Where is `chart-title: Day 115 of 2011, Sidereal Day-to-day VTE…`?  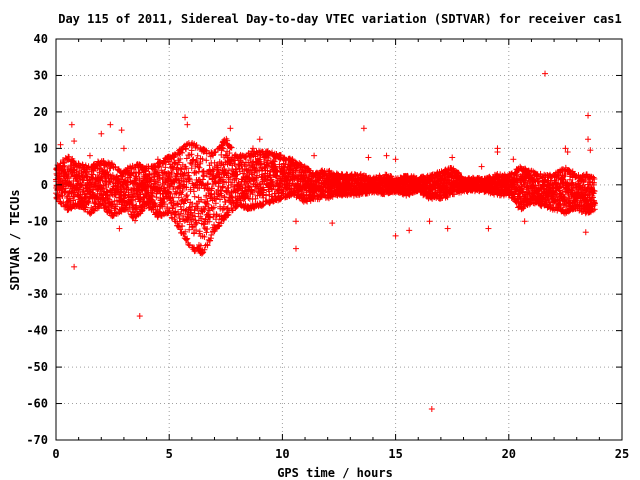 chart-title: Day 115 of 2011, Sidereal Day-to-day VTE… is located at coordinates (340, 19).